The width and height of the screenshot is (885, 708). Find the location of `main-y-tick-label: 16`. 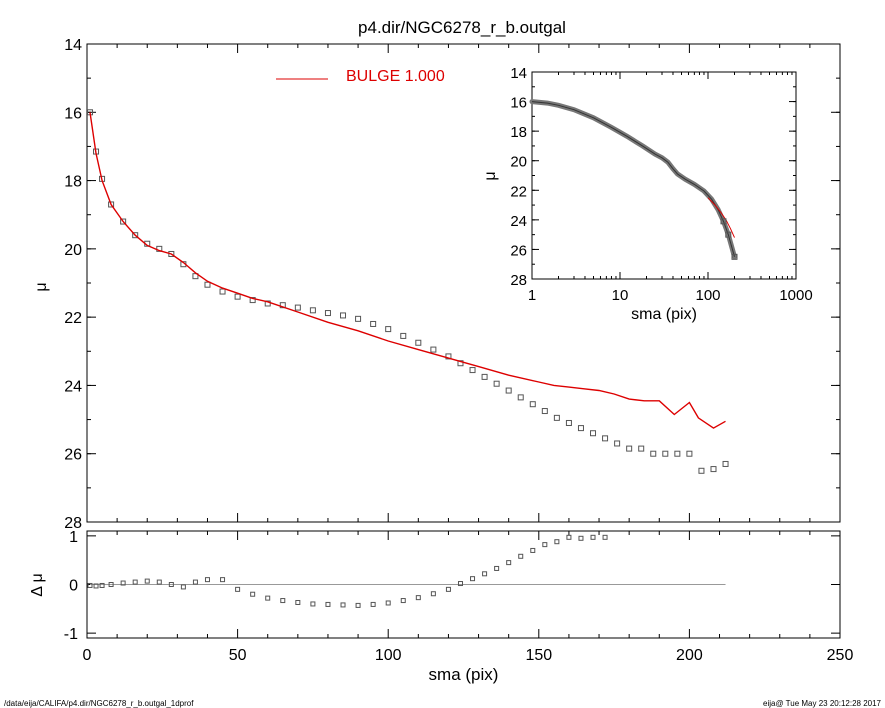

main-y-tick-label: 16 is located at coordinates (73, 113).